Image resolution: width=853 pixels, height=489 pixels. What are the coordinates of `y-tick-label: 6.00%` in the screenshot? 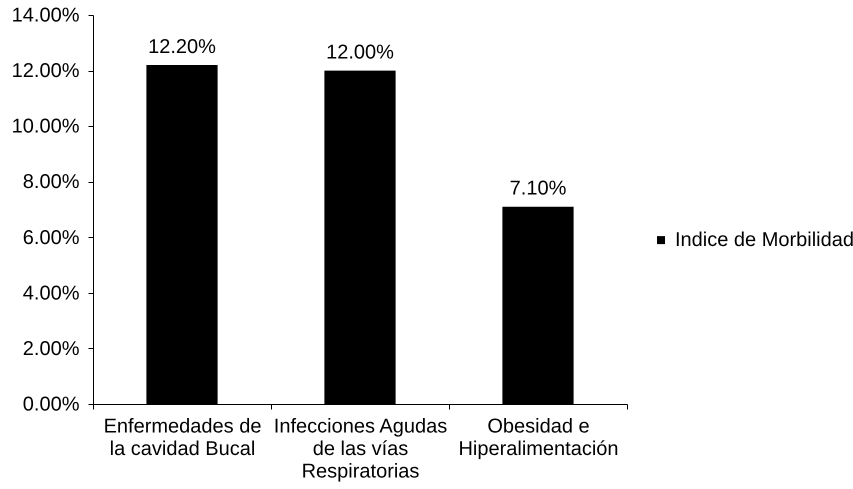 It's located at (51, 237).